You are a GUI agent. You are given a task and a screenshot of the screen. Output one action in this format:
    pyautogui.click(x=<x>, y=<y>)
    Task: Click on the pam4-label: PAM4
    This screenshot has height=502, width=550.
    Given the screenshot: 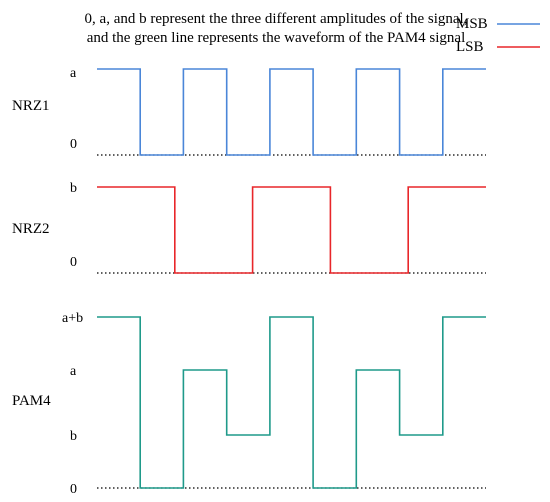 What is the action you would take?
    pyautogui.click(x=31, y=401)
    